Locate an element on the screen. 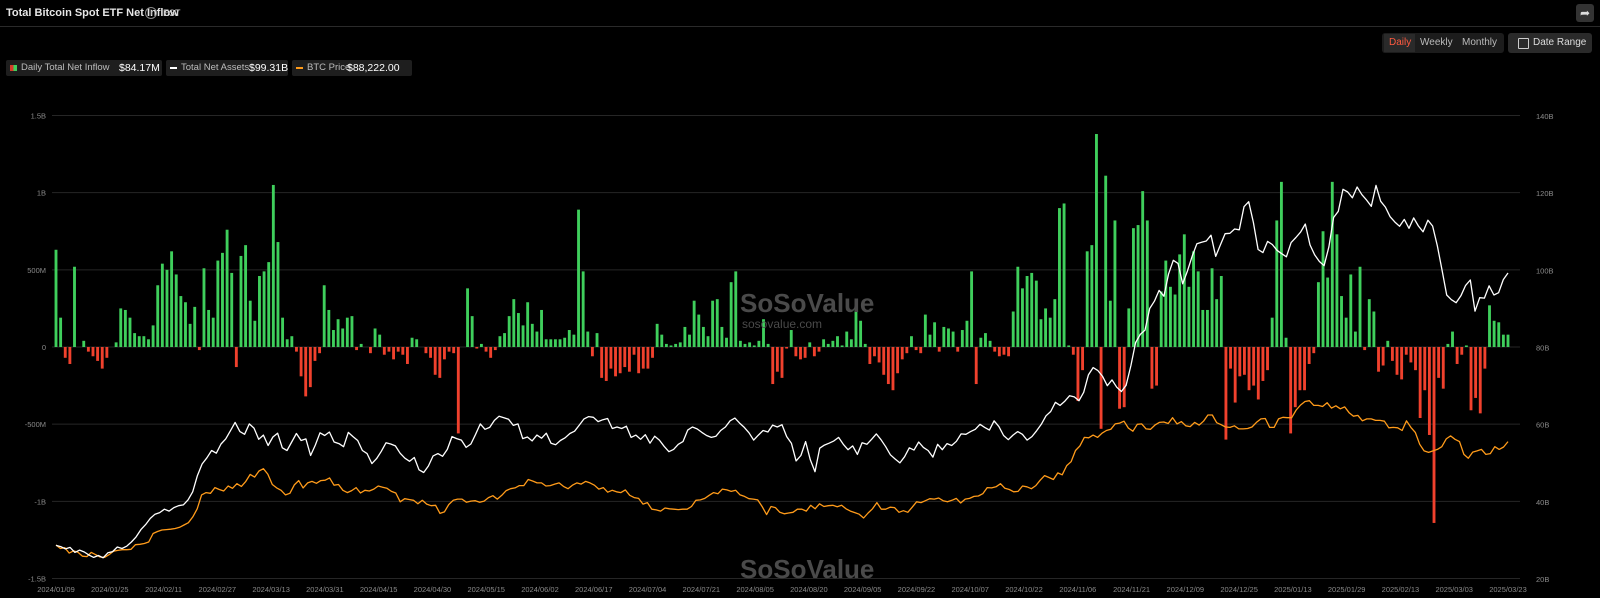 This screenshot has width=1600, height=598. legend-label: BTC Price is located at coordinates (329, 67).